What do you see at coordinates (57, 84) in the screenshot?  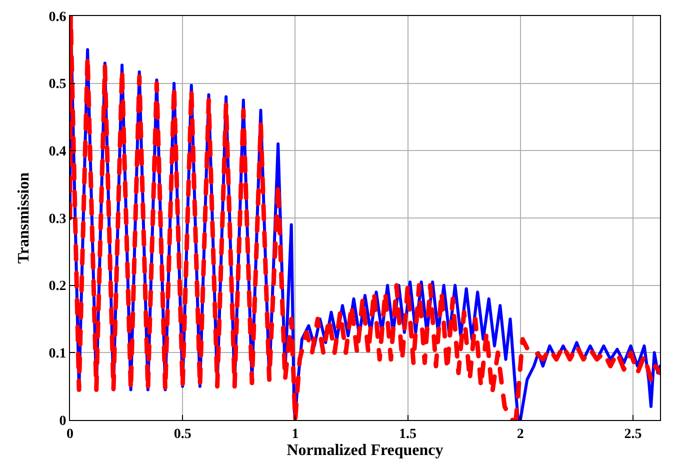 I see `y-tick-label: 0.5` at bounding box center [57, 84].